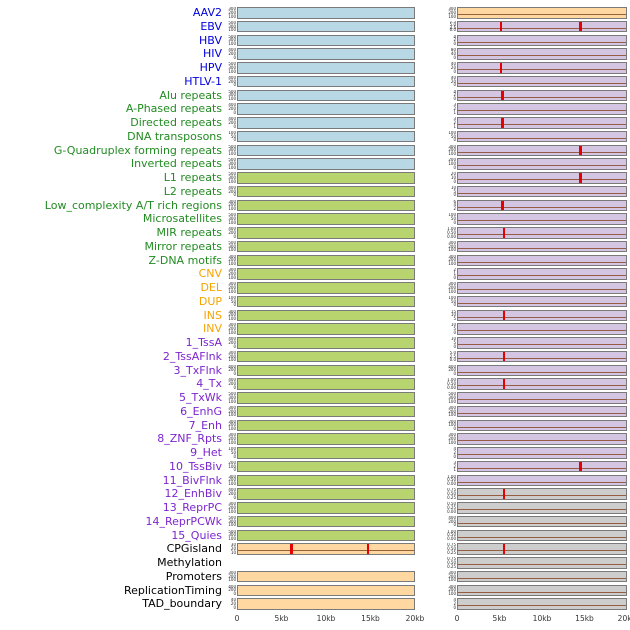  What do you see at coordinates (454, 191) in the screenshot?
I see `y-tick-label: 5` at bounding box center [454, 191].